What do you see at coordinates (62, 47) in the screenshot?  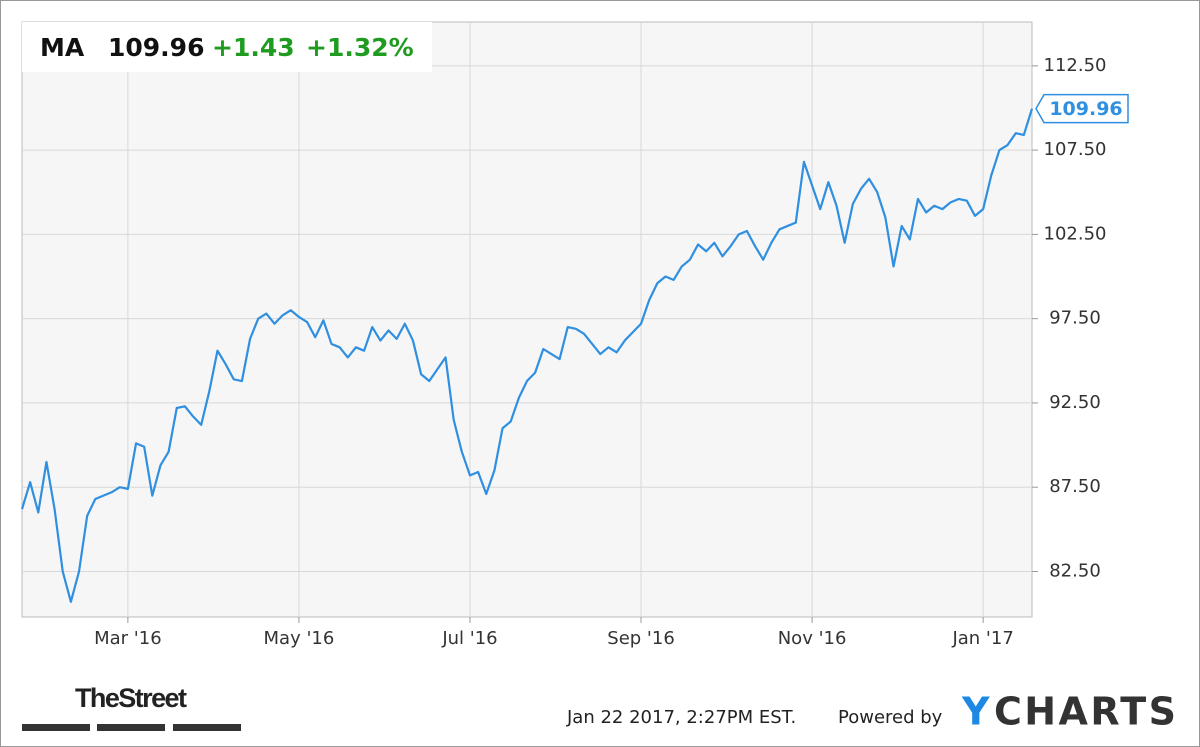 I see `ticker: MA` at bounding box center [62, 47].